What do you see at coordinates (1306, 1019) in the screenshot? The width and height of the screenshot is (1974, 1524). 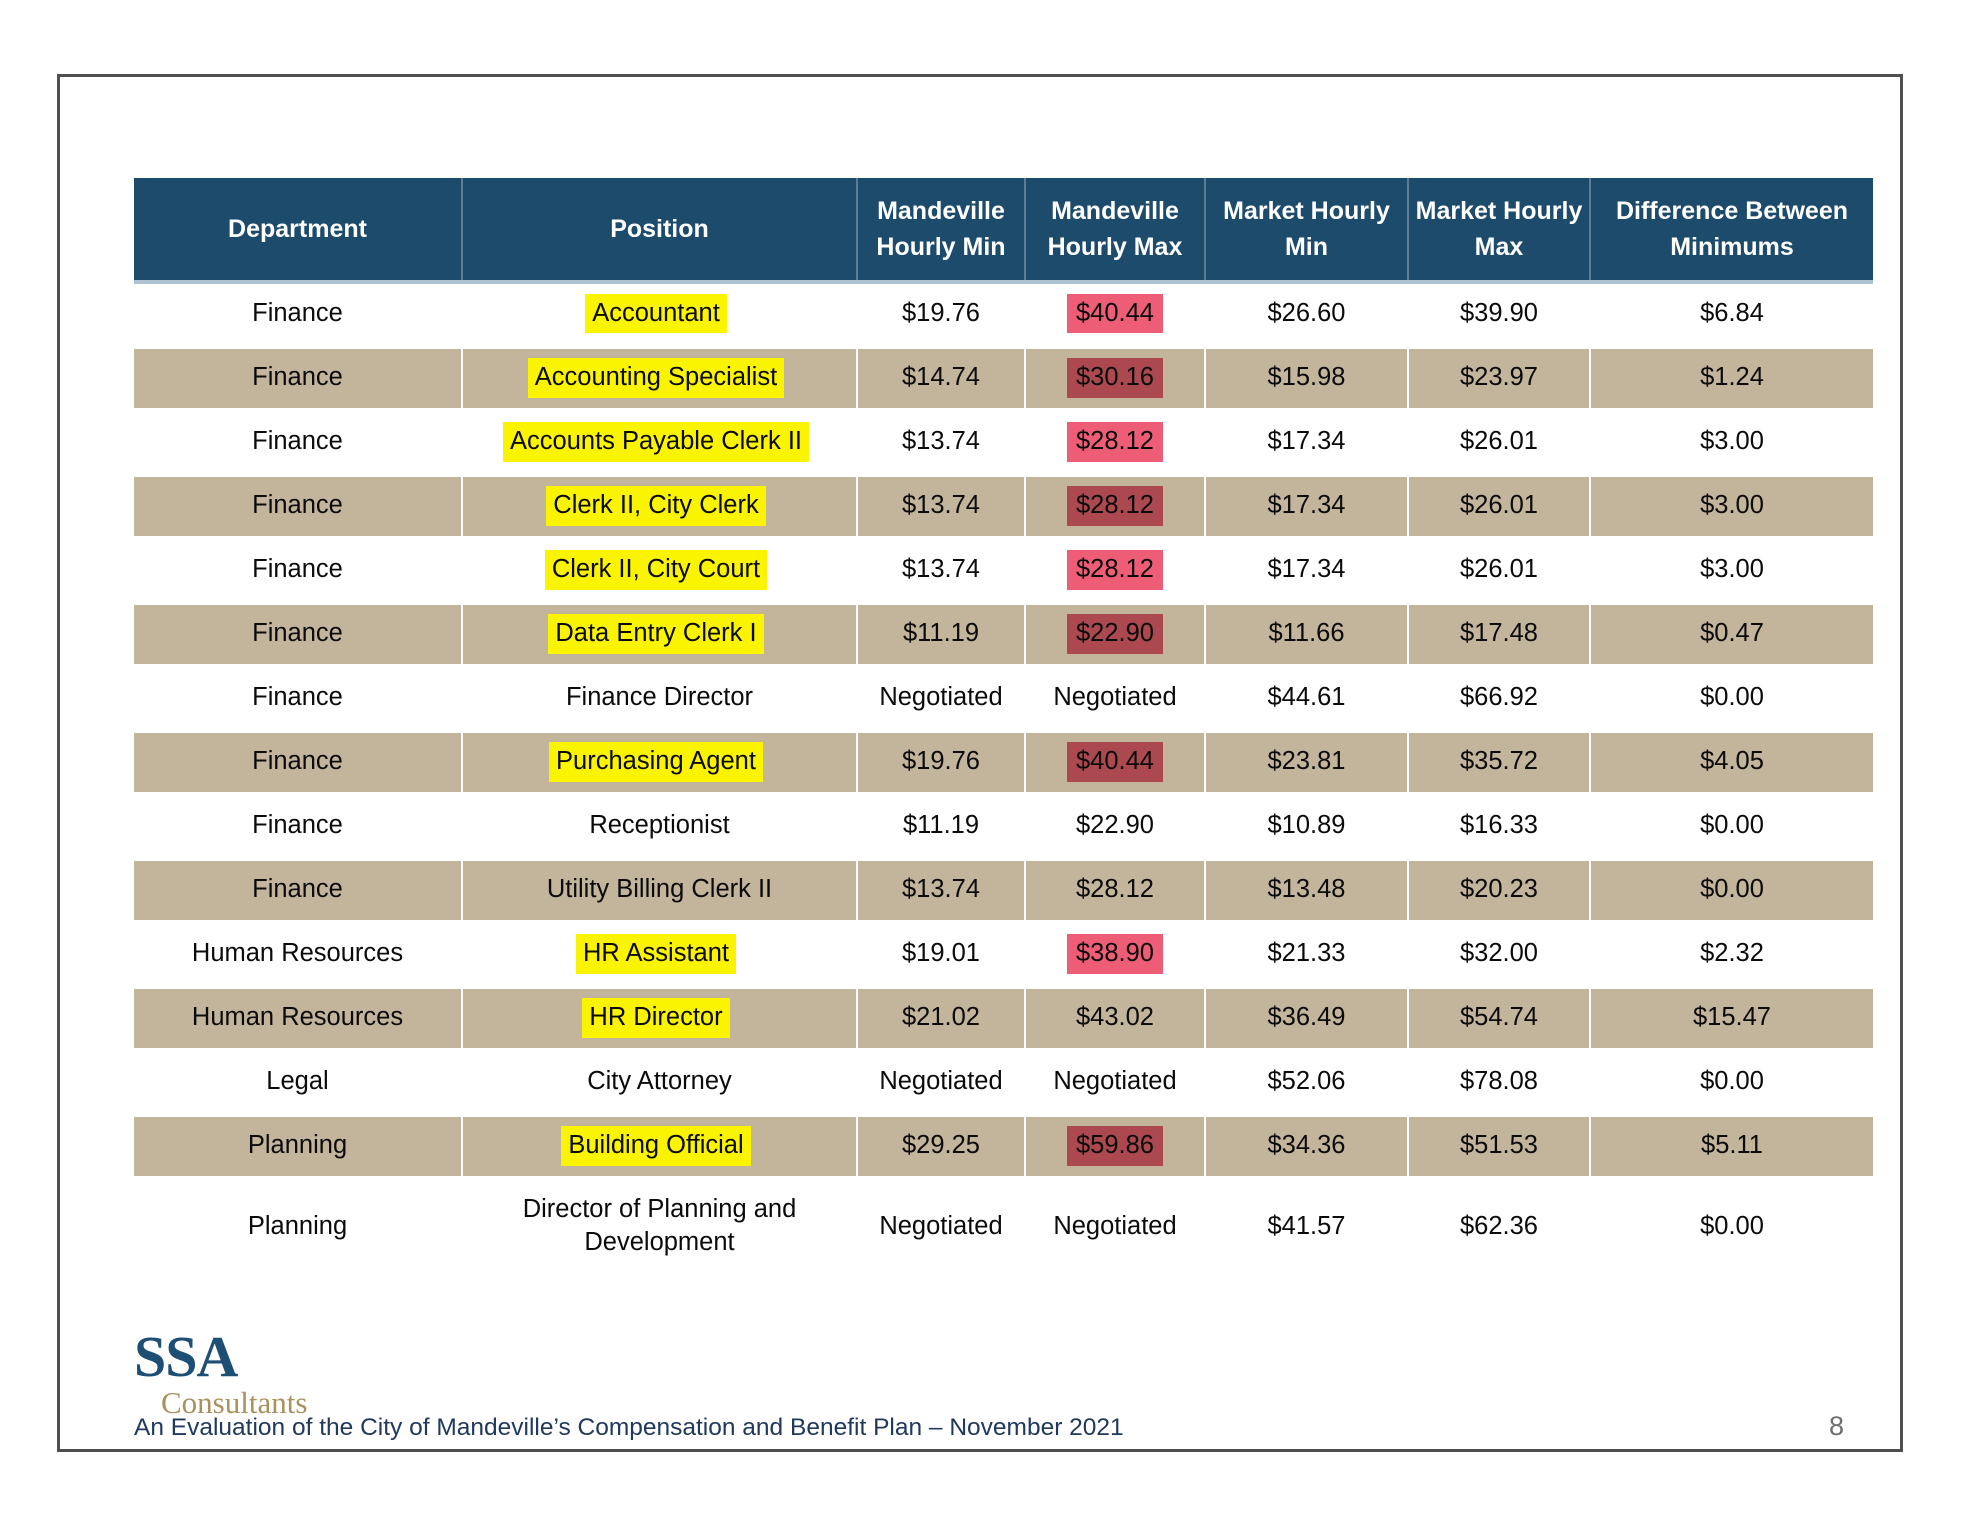 I see `market-hourly-min-cell: $36.49` at bounding box center [1306, 1019].